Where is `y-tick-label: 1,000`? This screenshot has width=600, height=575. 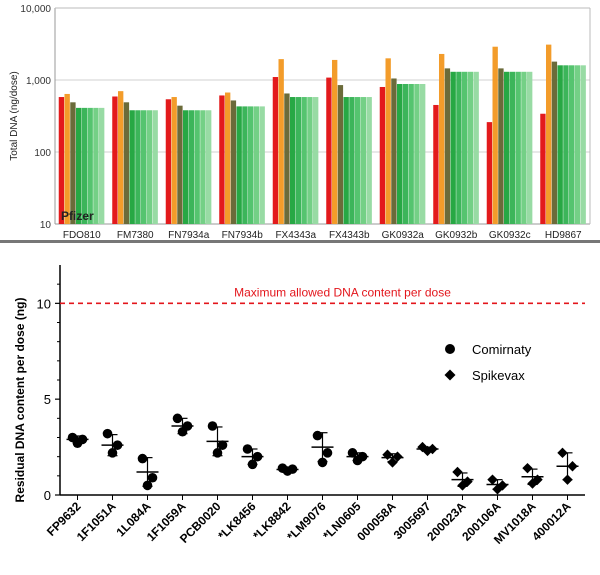
y-tick-label: 1,000 is located at coordinates (38, 81).